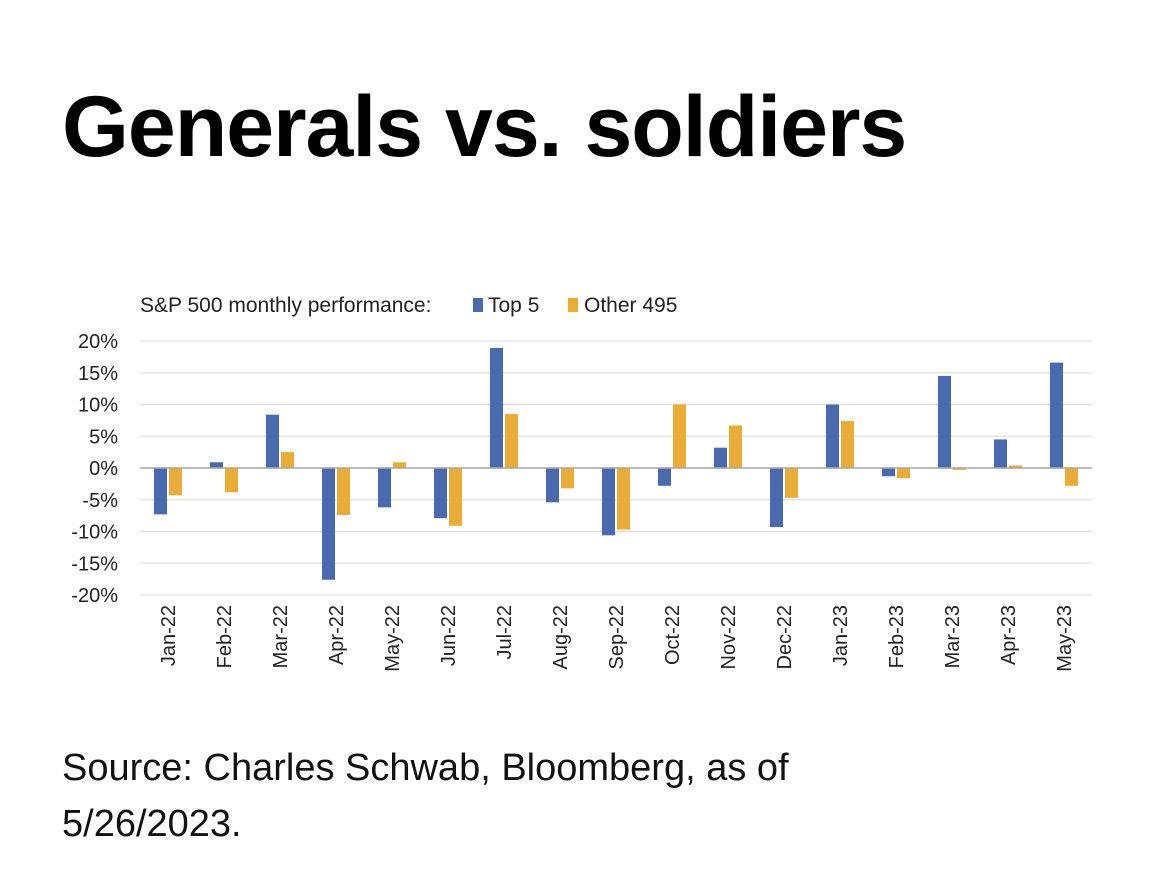 The image size is (1170, 896). Describe the element at coordinates (98, 406) in the screenshot. I see `y-tick-label: 10%` at that location.